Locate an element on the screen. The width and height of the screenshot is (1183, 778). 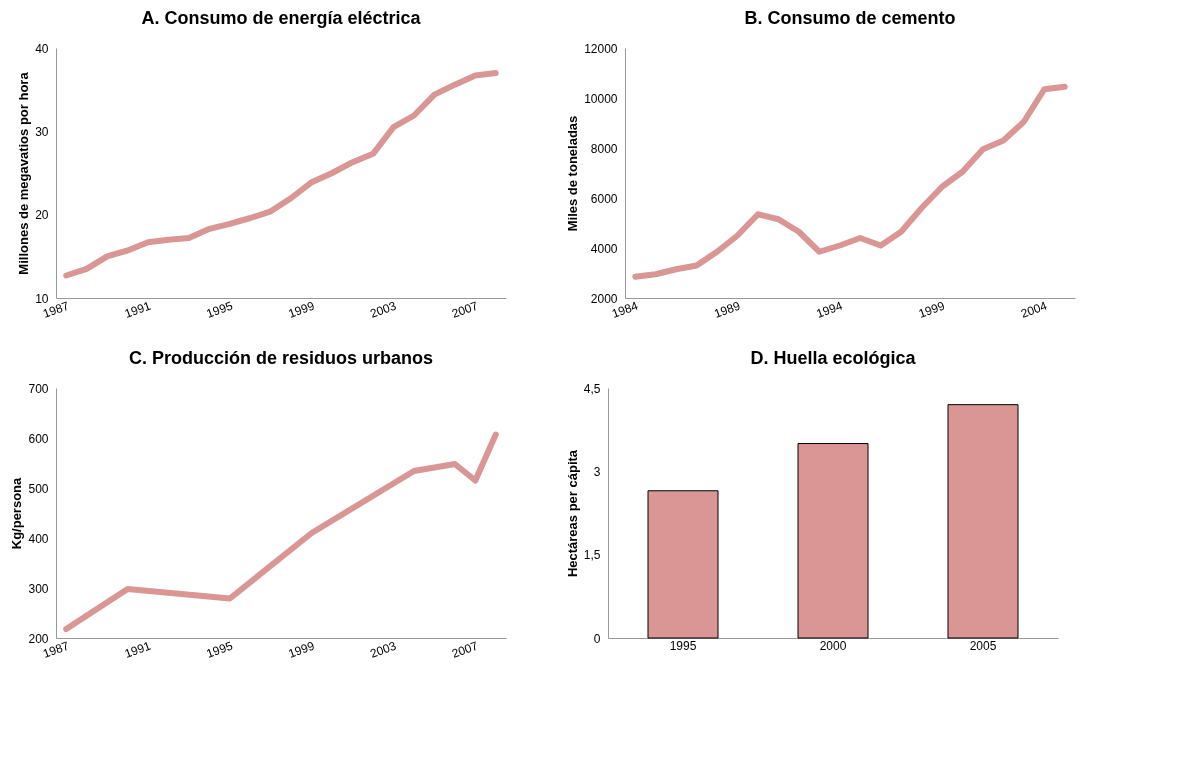
y-tick-label: 30 is located at coordinates (42, 131).